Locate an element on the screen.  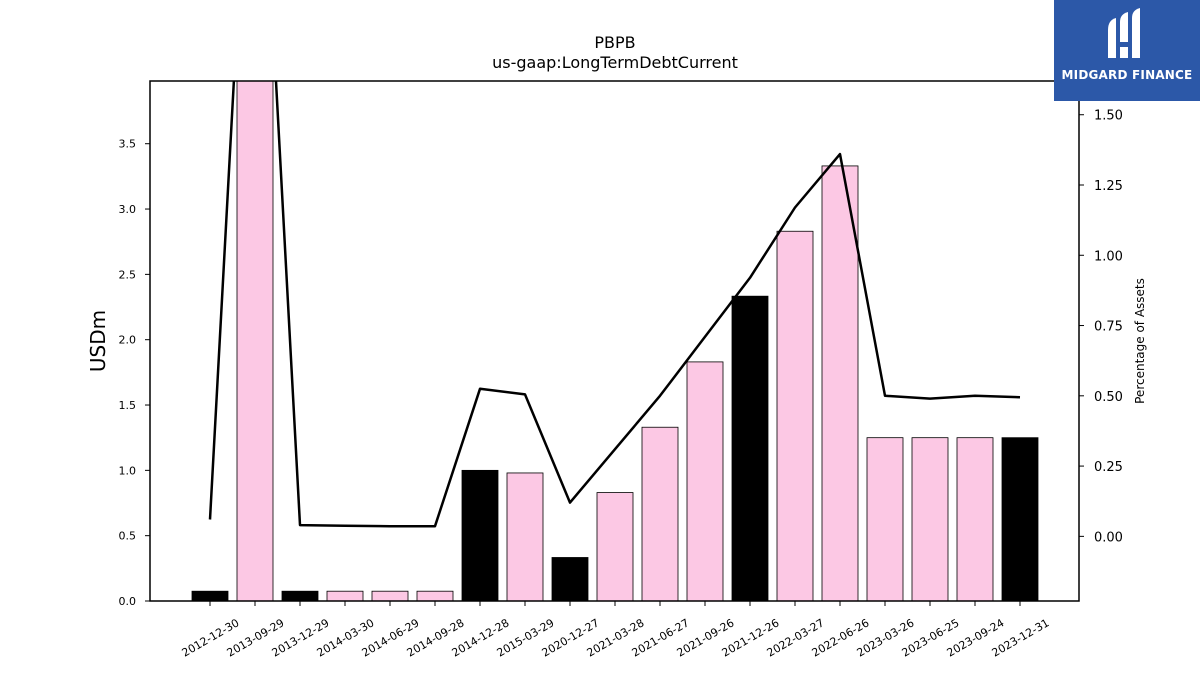
midgard-logo-icon is located at coordinates (1124, 33).